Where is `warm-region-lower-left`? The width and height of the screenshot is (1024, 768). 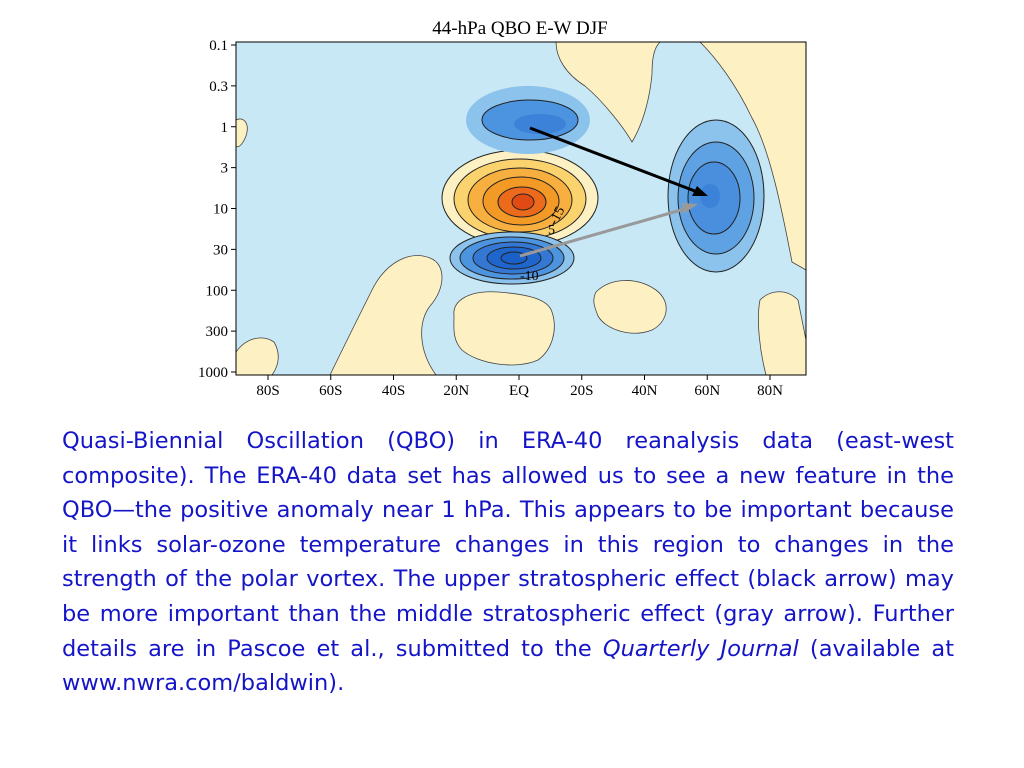 warm-region-lower-left is located at coordinates (386, 315).